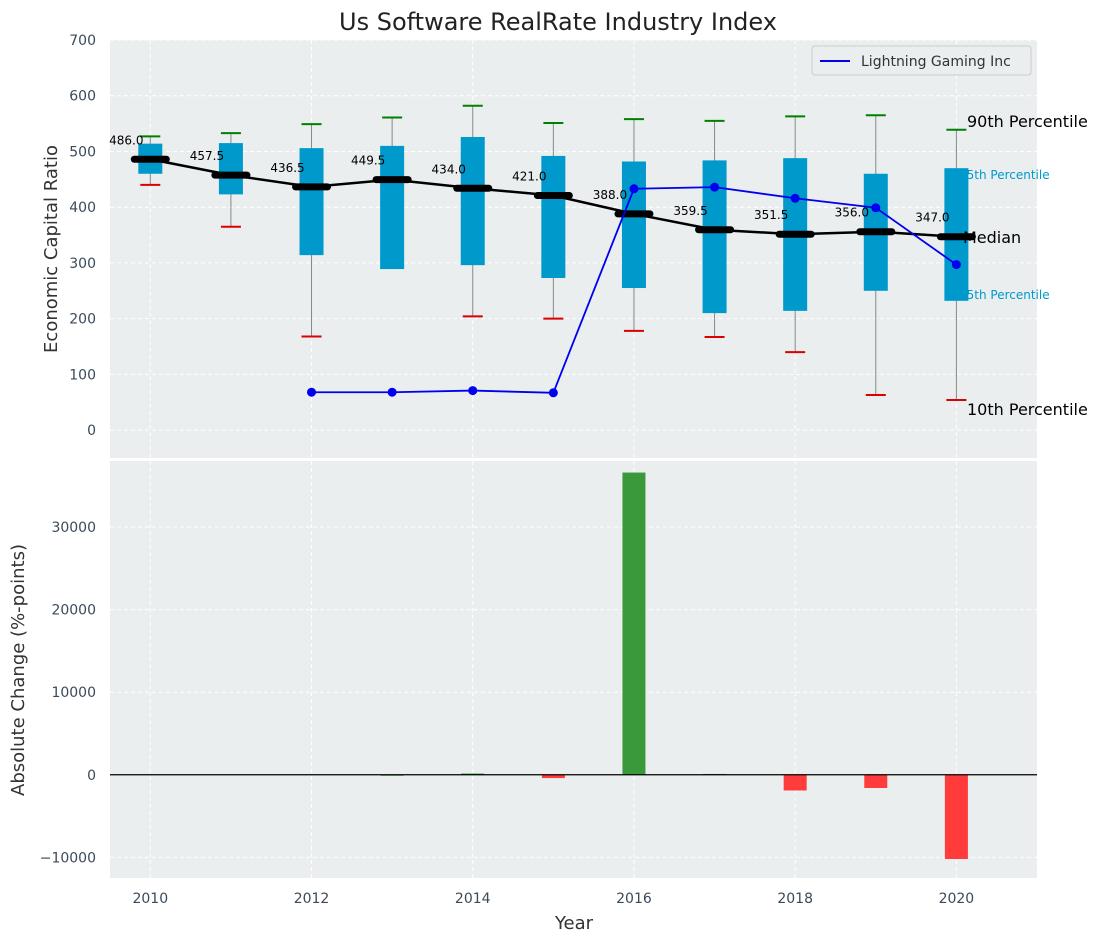  I want to click on median-value-label: 457.5, so click(207, 156).